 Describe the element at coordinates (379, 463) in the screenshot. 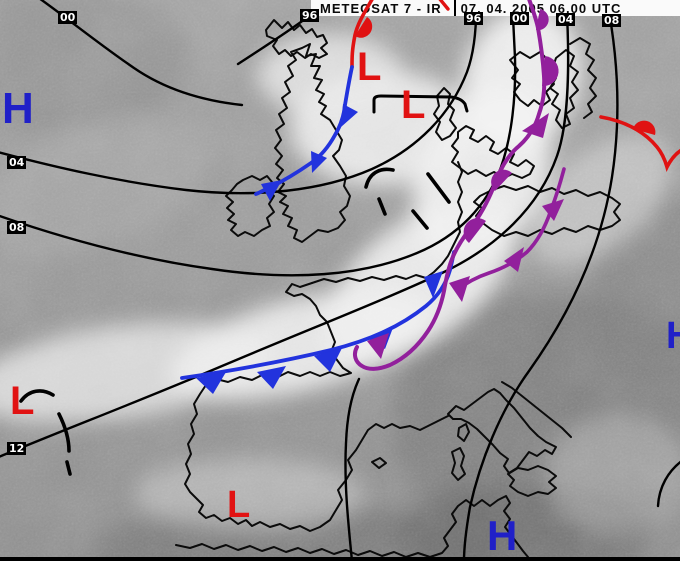

I see `coastline-mallorca` at that location.